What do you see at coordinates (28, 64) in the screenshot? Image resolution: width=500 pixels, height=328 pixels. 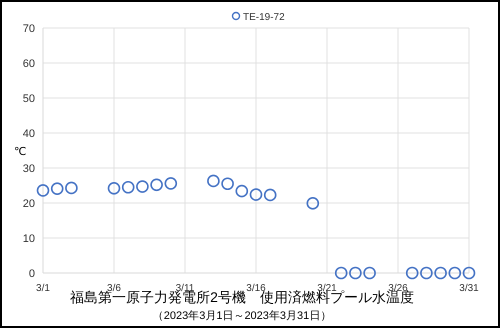 I see `y-tick-label: 60` at bounding box center [28, 64].